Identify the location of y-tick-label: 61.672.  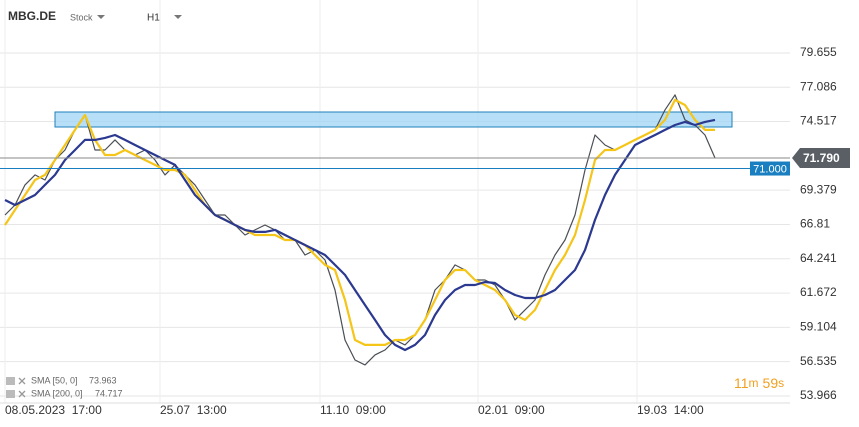
(818, 292).